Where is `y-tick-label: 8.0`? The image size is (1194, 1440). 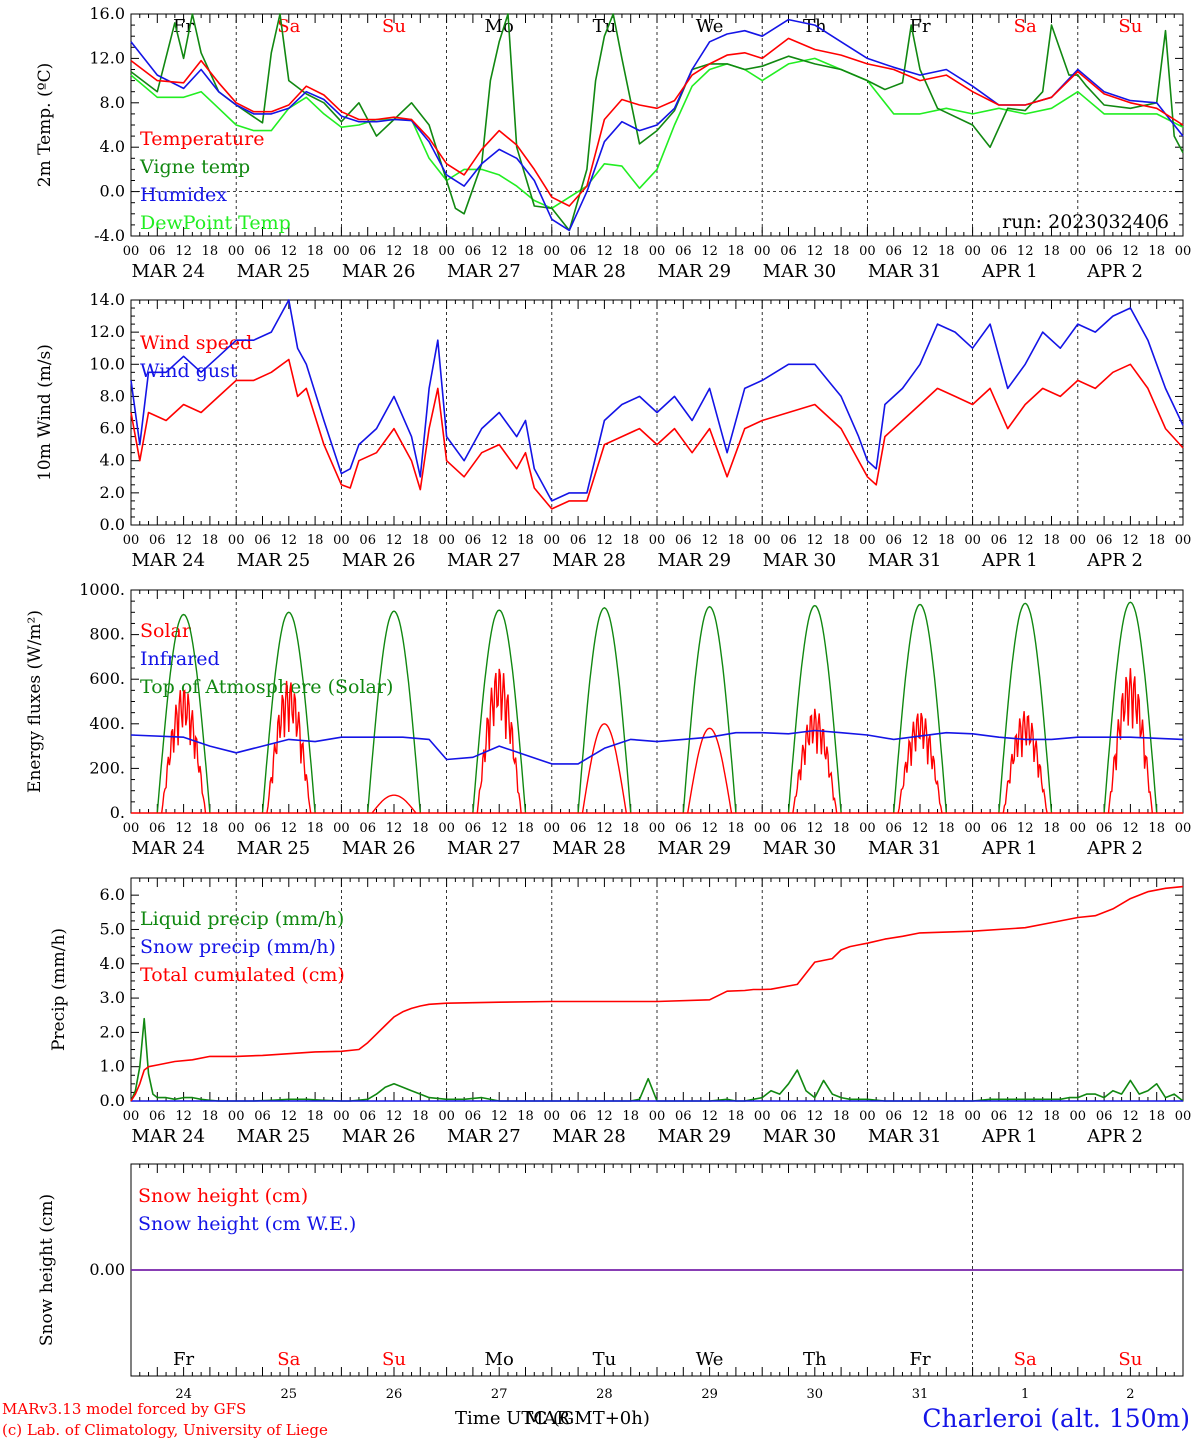
y-tick-label: 8.0 is located at coordinates (112, 395).